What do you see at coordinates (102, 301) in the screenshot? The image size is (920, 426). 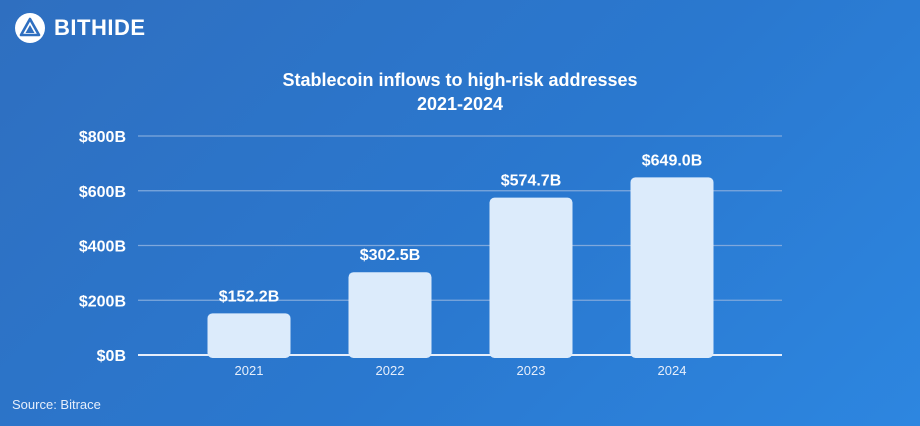 I see `y-tick-label: $200B` at bounding box center [102, 301].